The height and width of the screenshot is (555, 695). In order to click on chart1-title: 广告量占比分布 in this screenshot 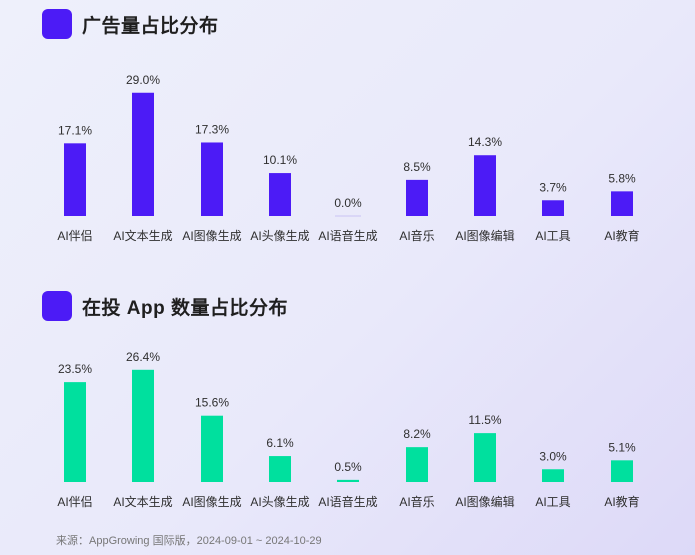, I will do `click(150, 26)`.